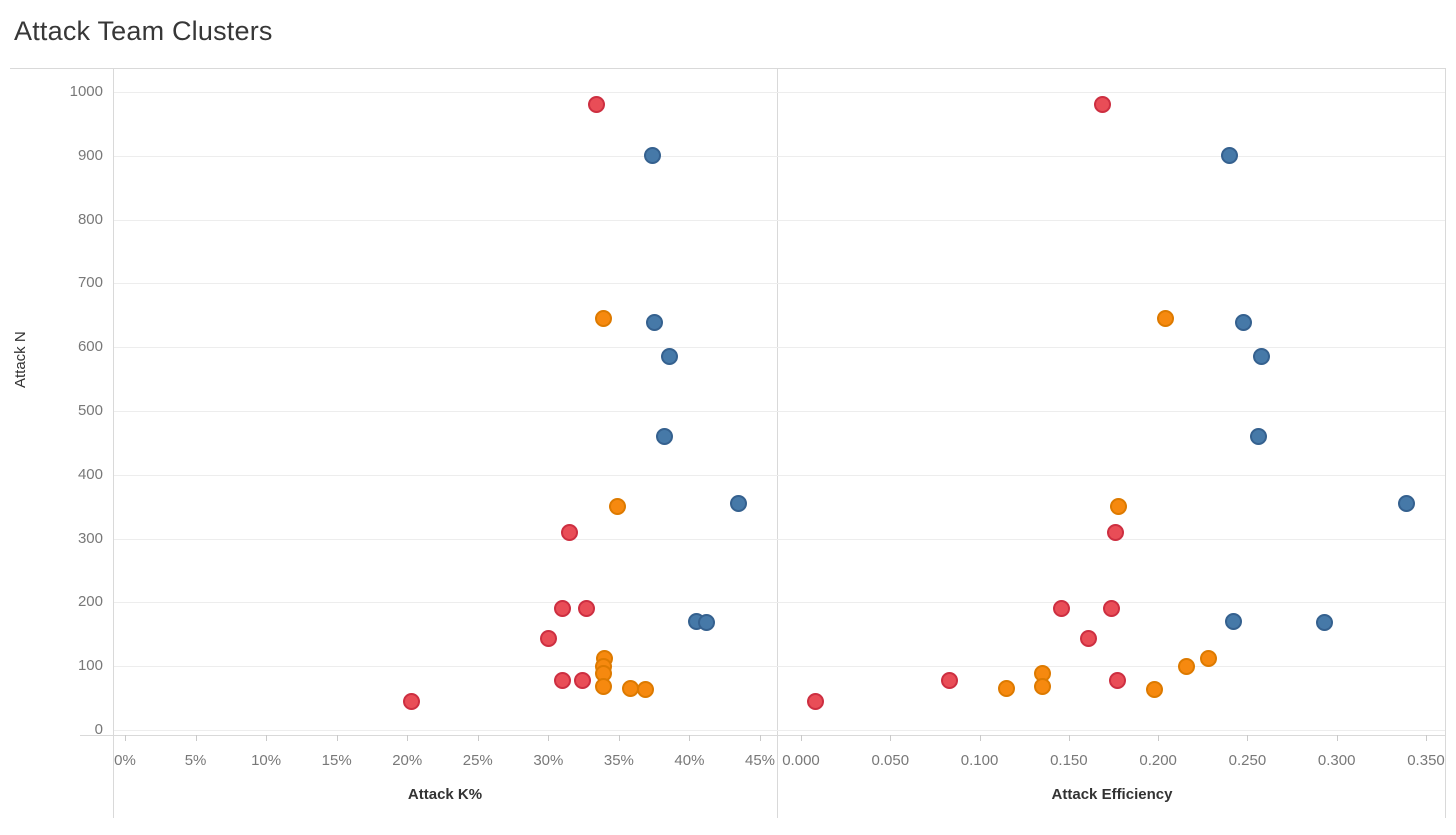 The image size is (1456, 835). What do you see at coordinates (763, 735) in the screenshot?
I see `plot-bottom-axis-line` at bounding box center [763, 735].